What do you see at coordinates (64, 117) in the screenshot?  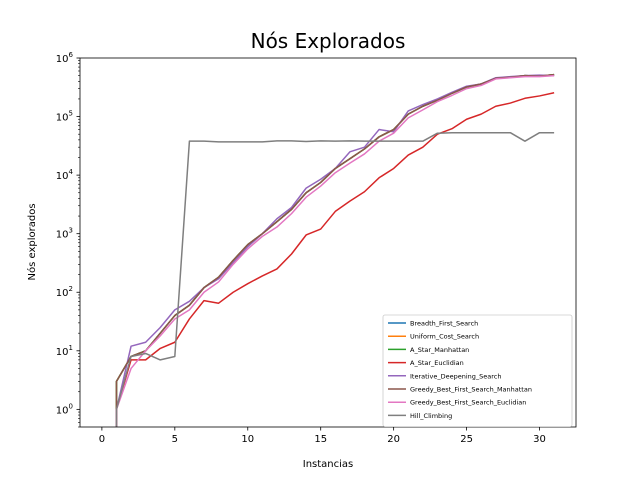 I see `y-tick-label: 10⁵` at bounding box center [64, 117].